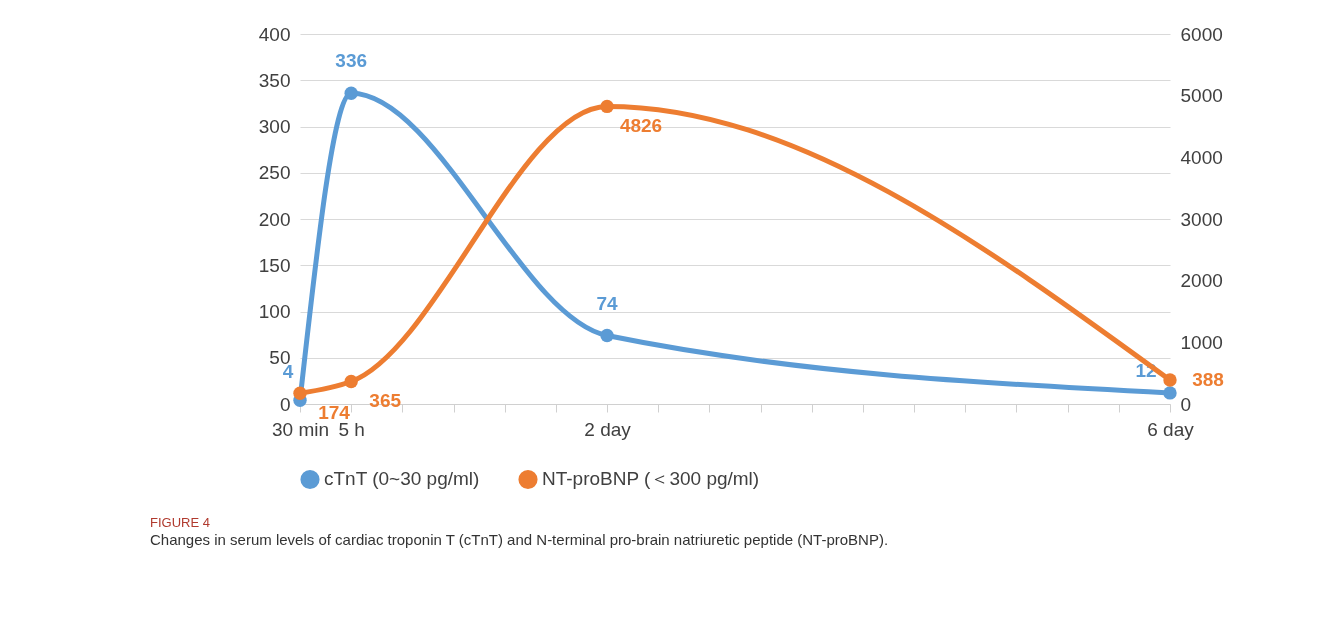  I want to click on x-tick-label: 6 day, so click(1171, 429).